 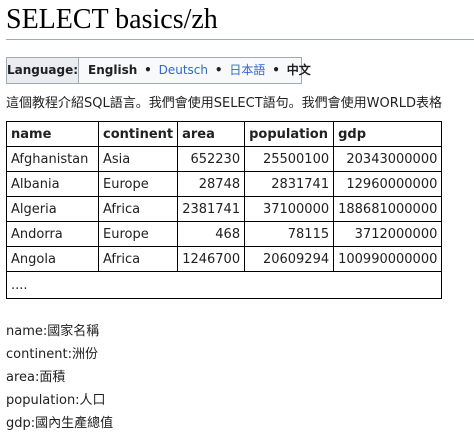 I want to click on column-header-area: area, so click(x=211, y=134).